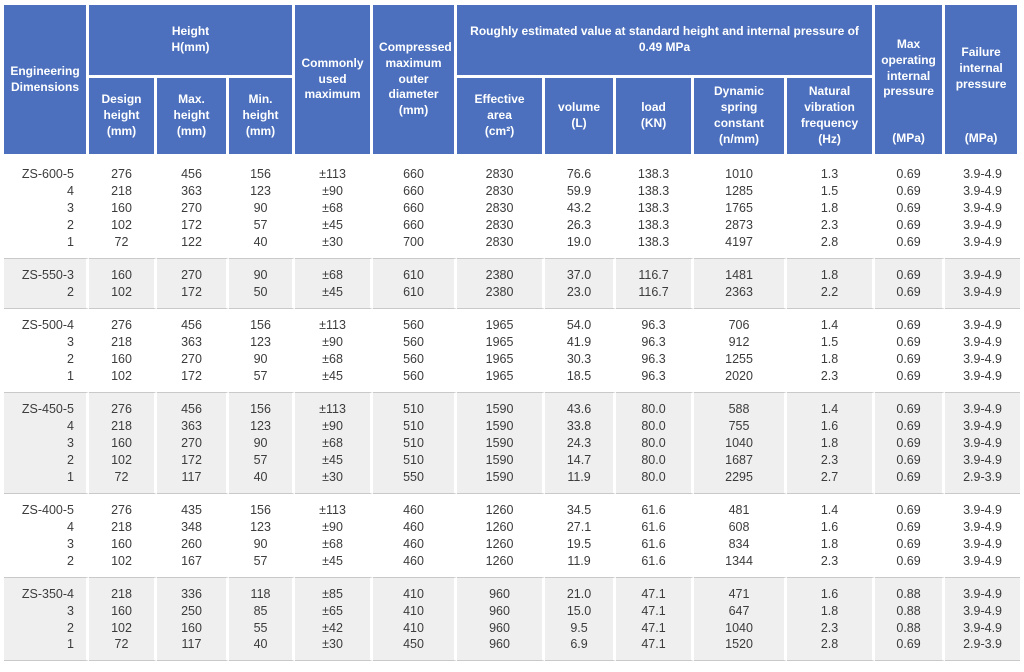 Image resolution: width=1024 pixels, height=672 pixels. Describe the element at coordinates (579, 107) in the screenshot. I see `header-label: volume` at that location.